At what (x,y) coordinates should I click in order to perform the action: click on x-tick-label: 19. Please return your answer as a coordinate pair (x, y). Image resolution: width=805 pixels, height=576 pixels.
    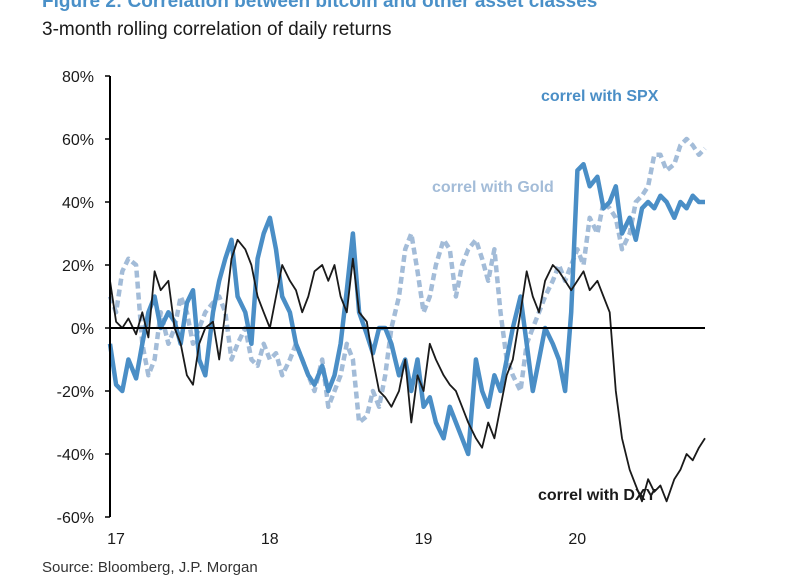
    Looking at the image, I should click on (424, 539).